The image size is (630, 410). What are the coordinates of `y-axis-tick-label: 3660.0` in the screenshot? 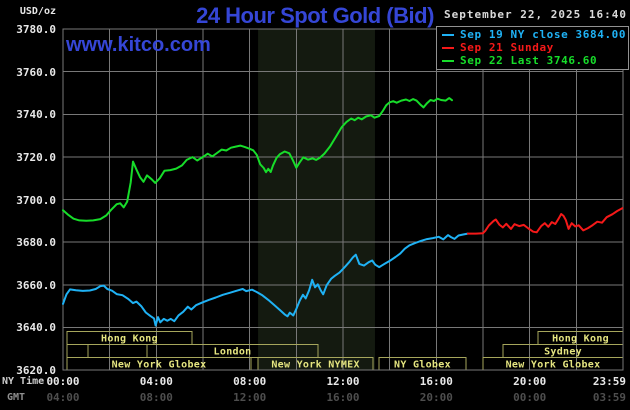 It's located at (36, 285).